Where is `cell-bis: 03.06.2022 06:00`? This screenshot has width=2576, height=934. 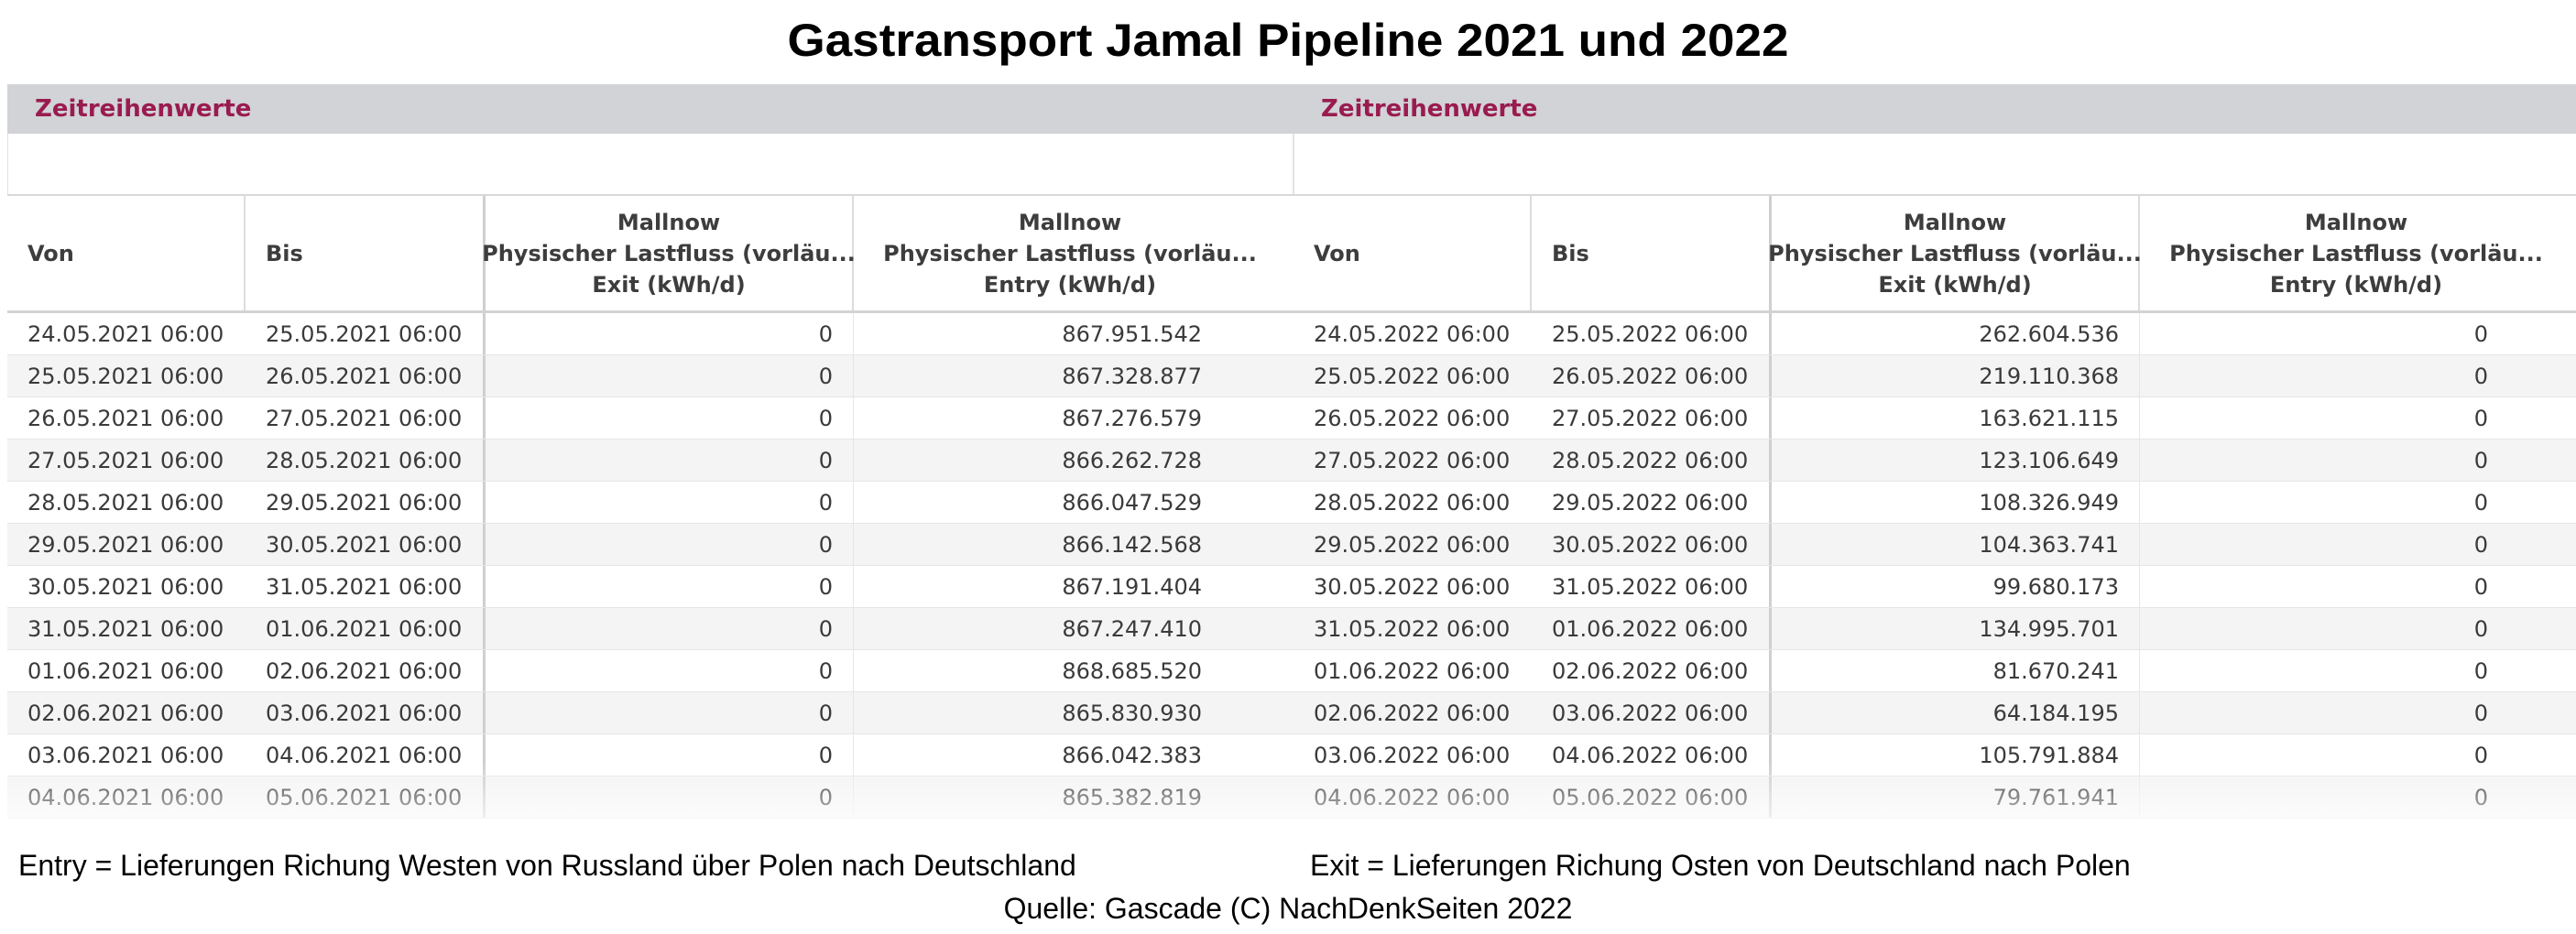 cell-bis: 03.06.2022 06:00 is located at coordinates (1652, 712).